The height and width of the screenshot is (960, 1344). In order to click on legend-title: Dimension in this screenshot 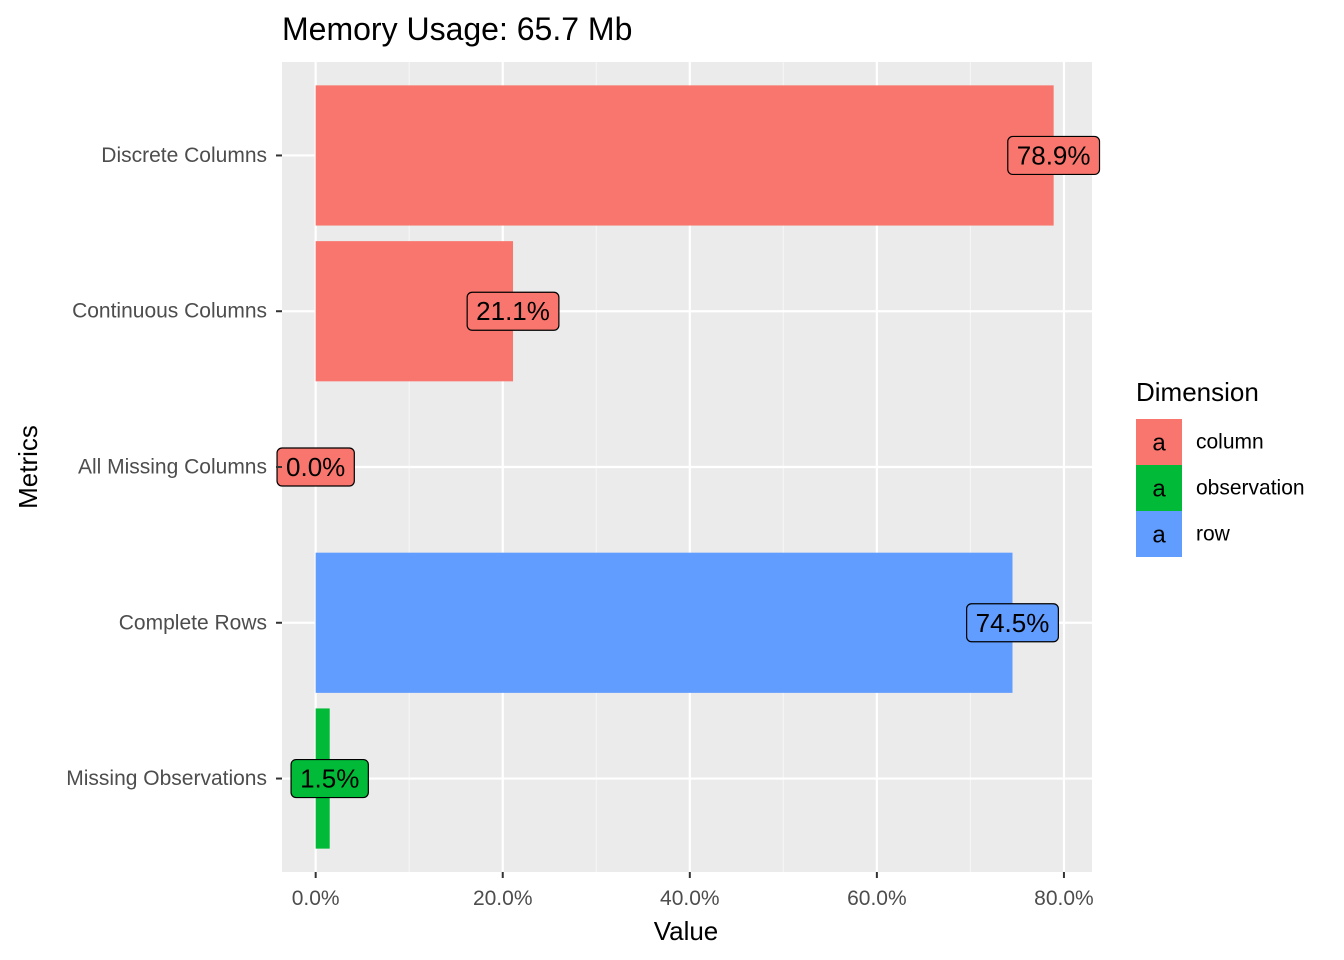, I will do `click(1197, 392)`.